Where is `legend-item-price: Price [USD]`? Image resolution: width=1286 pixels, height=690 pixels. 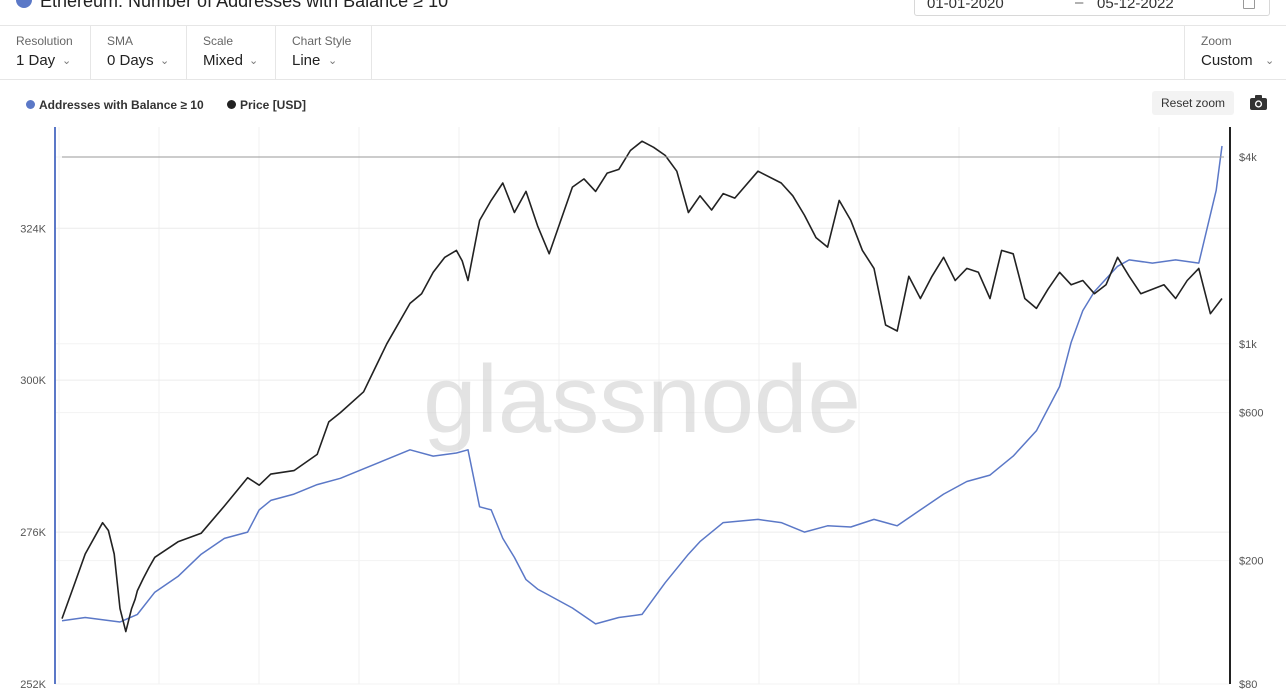
legend-item-price: Price [USD] is located at coordinates (266, 106).